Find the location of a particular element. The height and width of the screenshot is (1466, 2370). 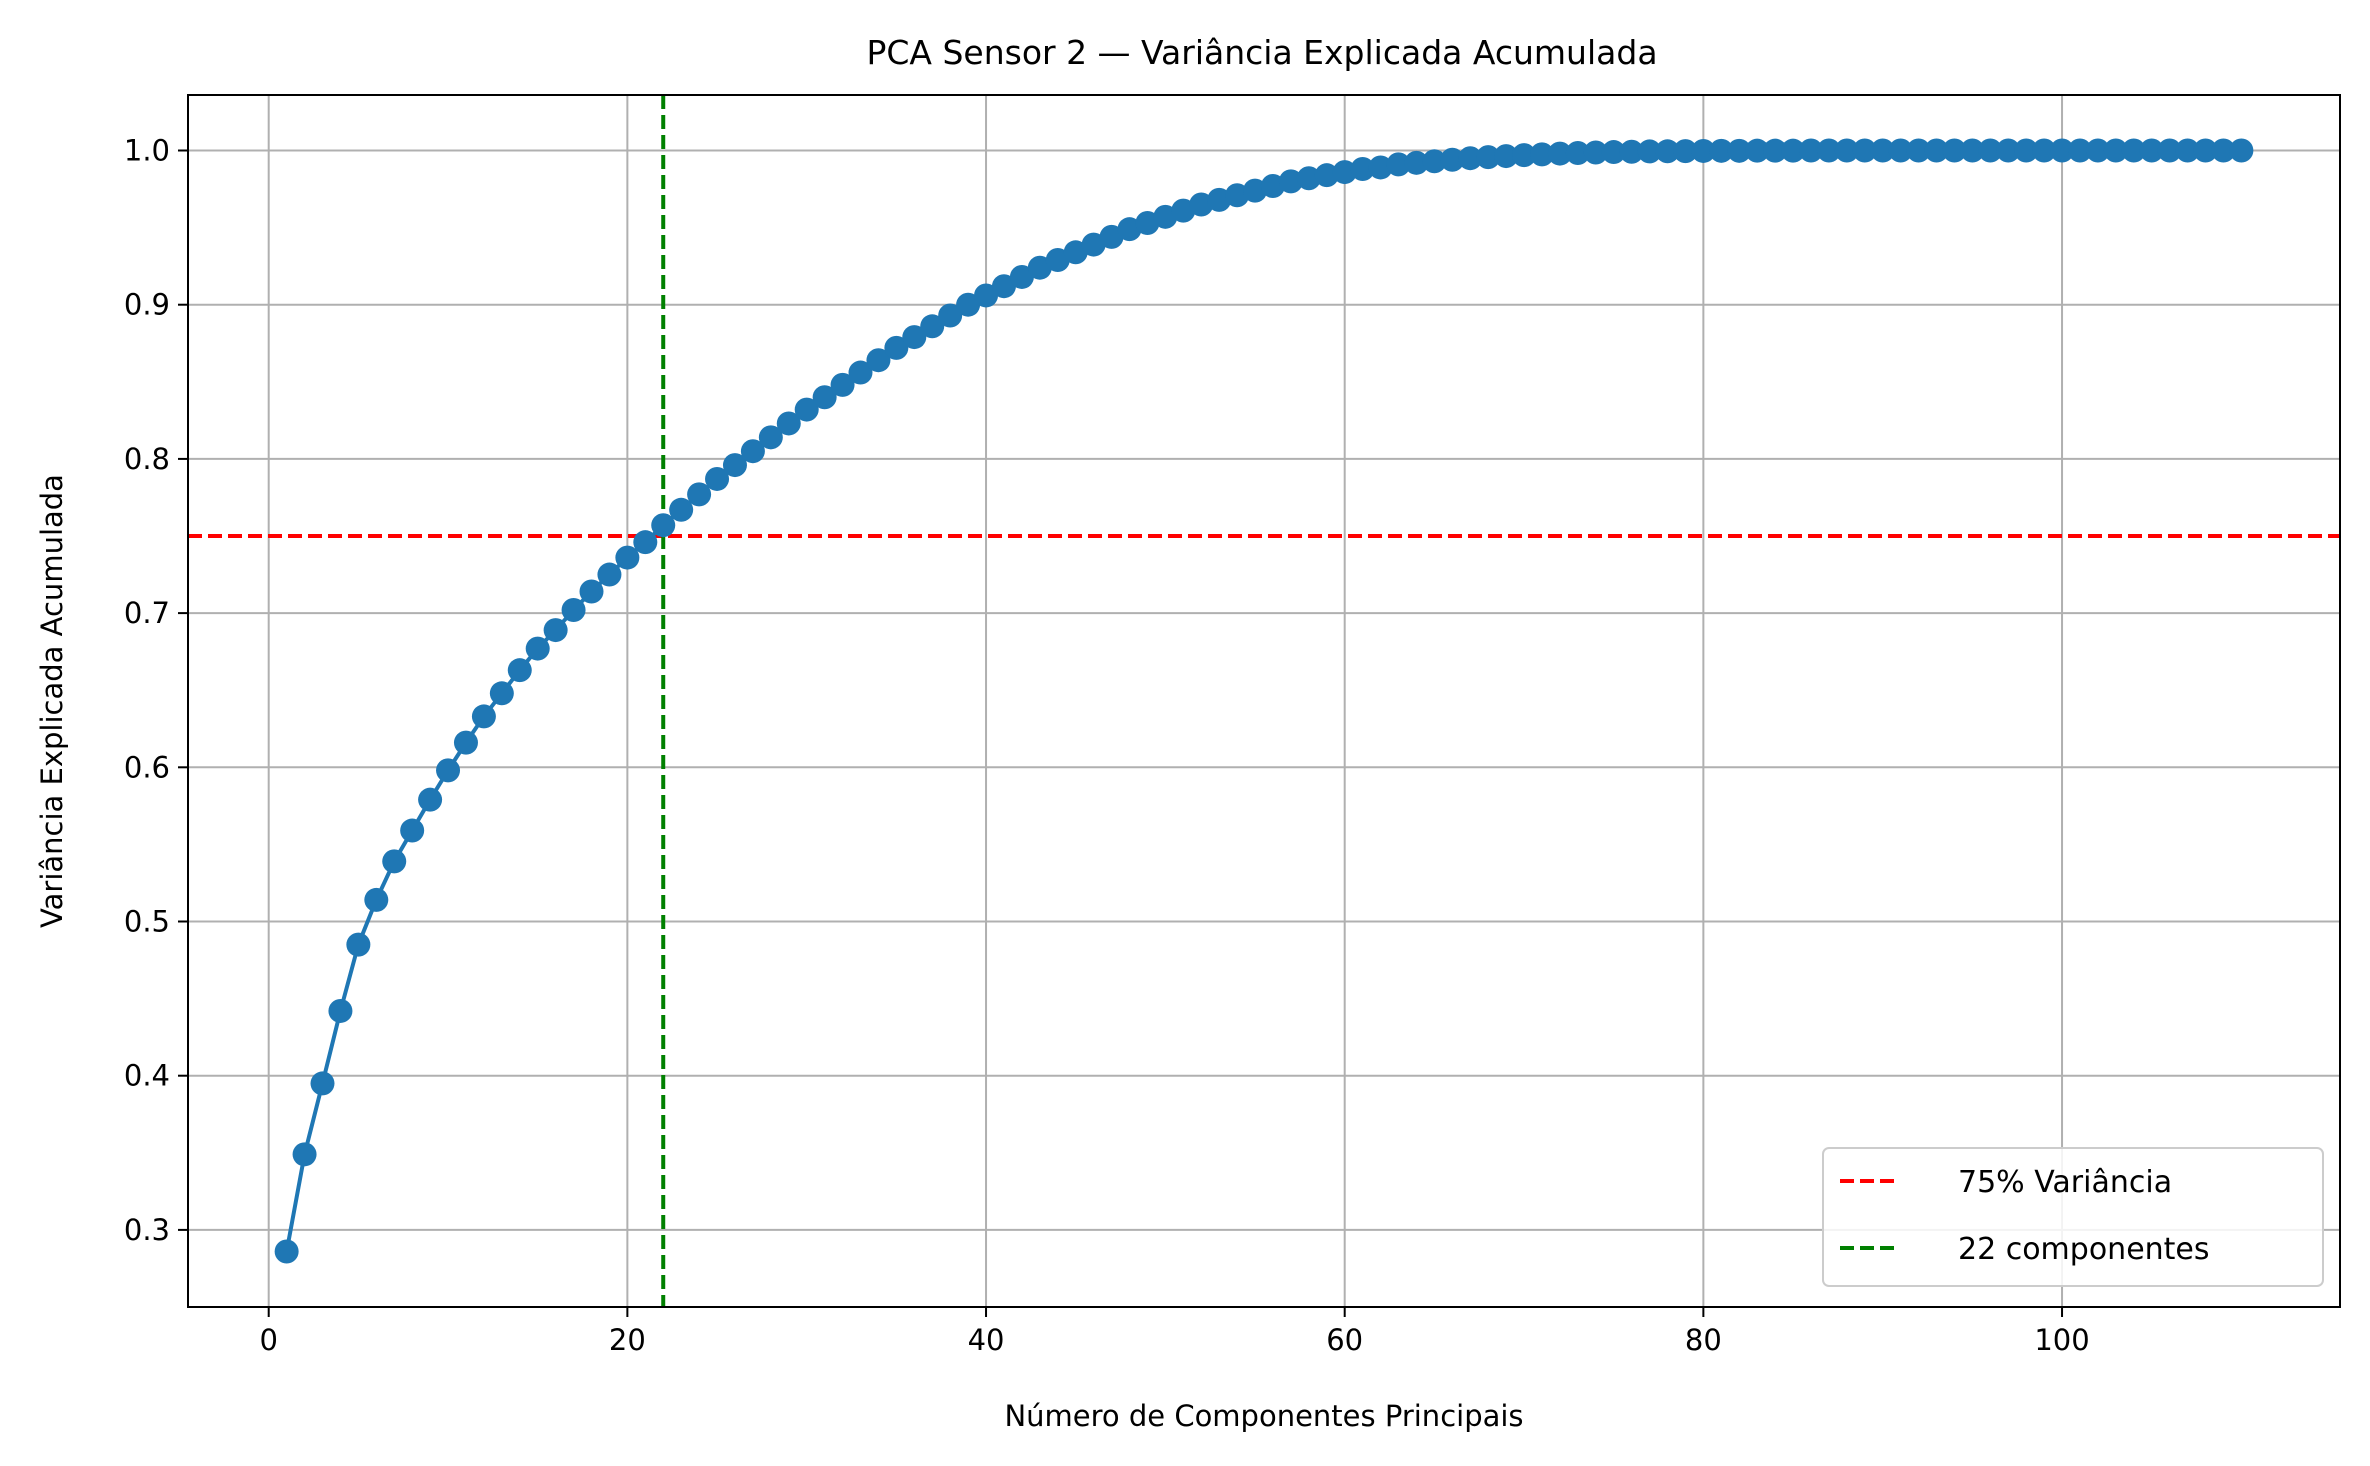

x-tick-label: 60 is located at coordinates (1344, 1340).